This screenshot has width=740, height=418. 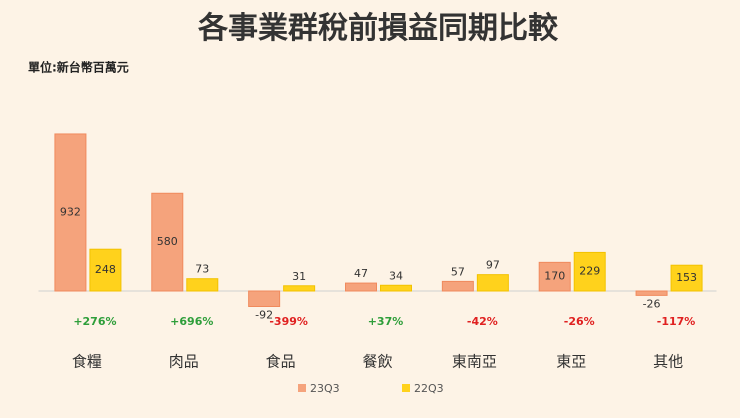 I want to click on annotation: +696%, so click(x=191, y=321).